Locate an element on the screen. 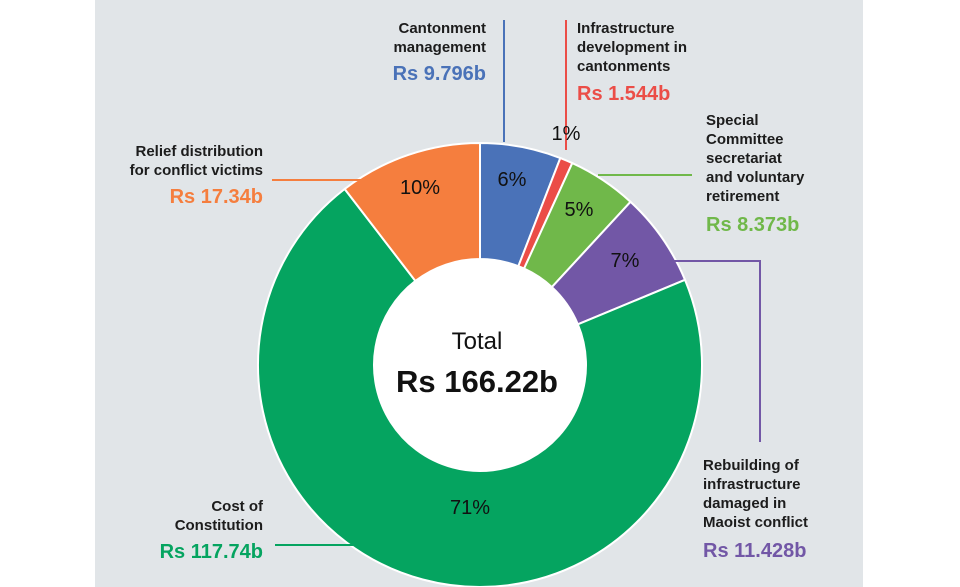 The height and width of the screenshot is (587, 960). annotation-cantonment-line1: Cantonment is located at coordinates (443, 28).